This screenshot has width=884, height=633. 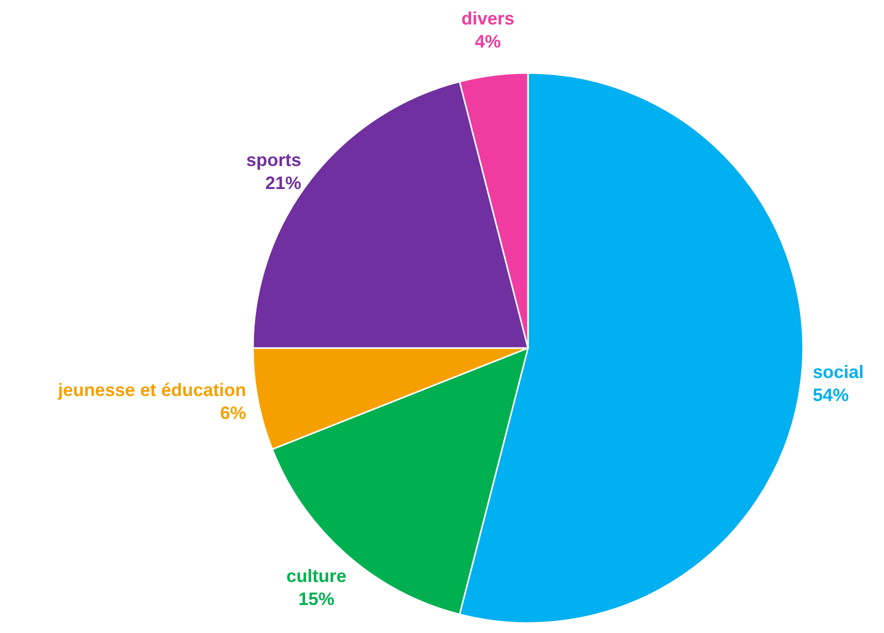 I want to click on data-label: 6%, so click(x=233, y=412).